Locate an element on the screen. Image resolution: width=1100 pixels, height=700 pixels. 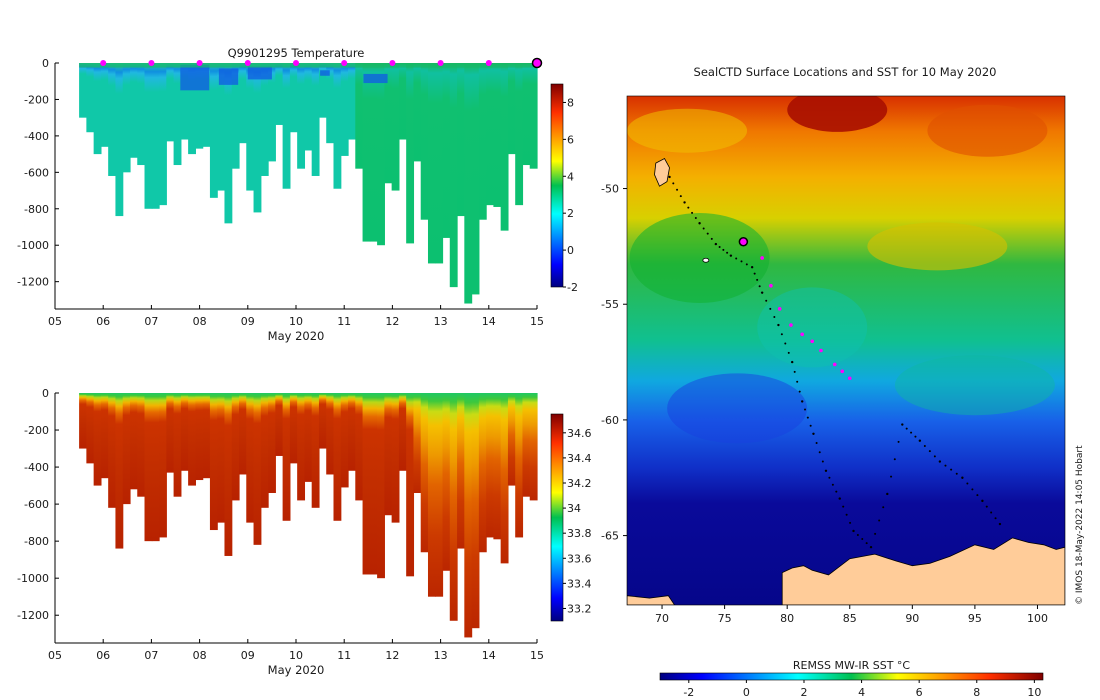
colorbar-tick-label: 2 is located at coordinates (570, 213).